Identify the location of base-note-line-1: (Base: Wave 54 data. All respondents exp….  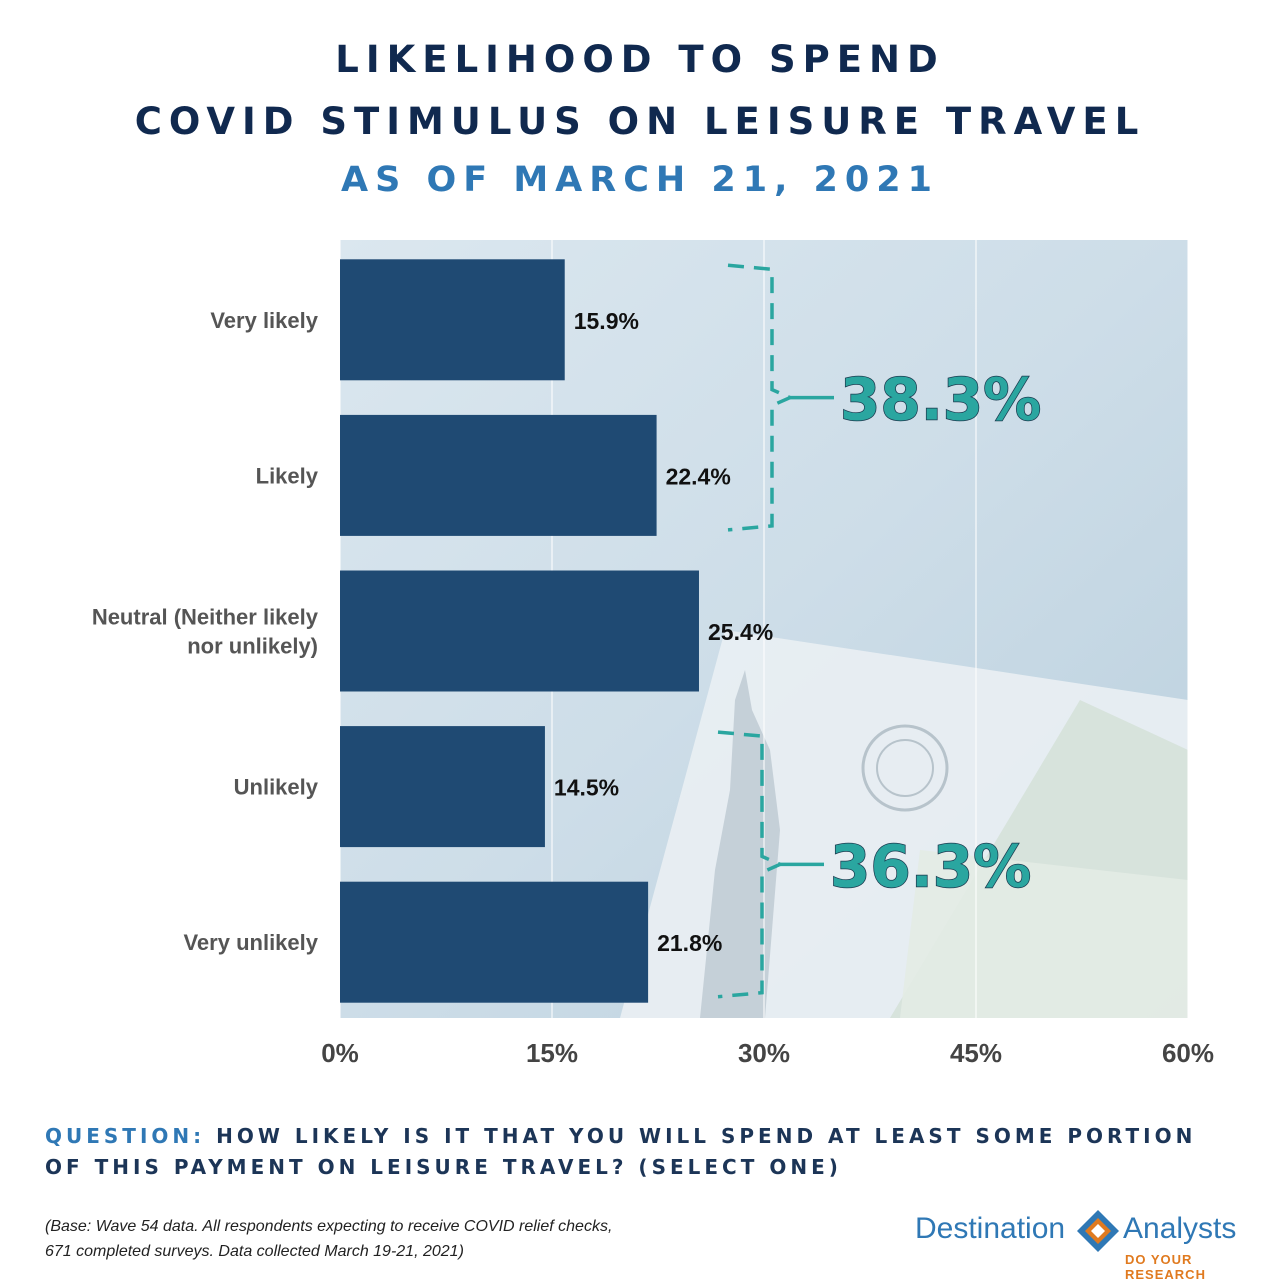
(329, 1226).